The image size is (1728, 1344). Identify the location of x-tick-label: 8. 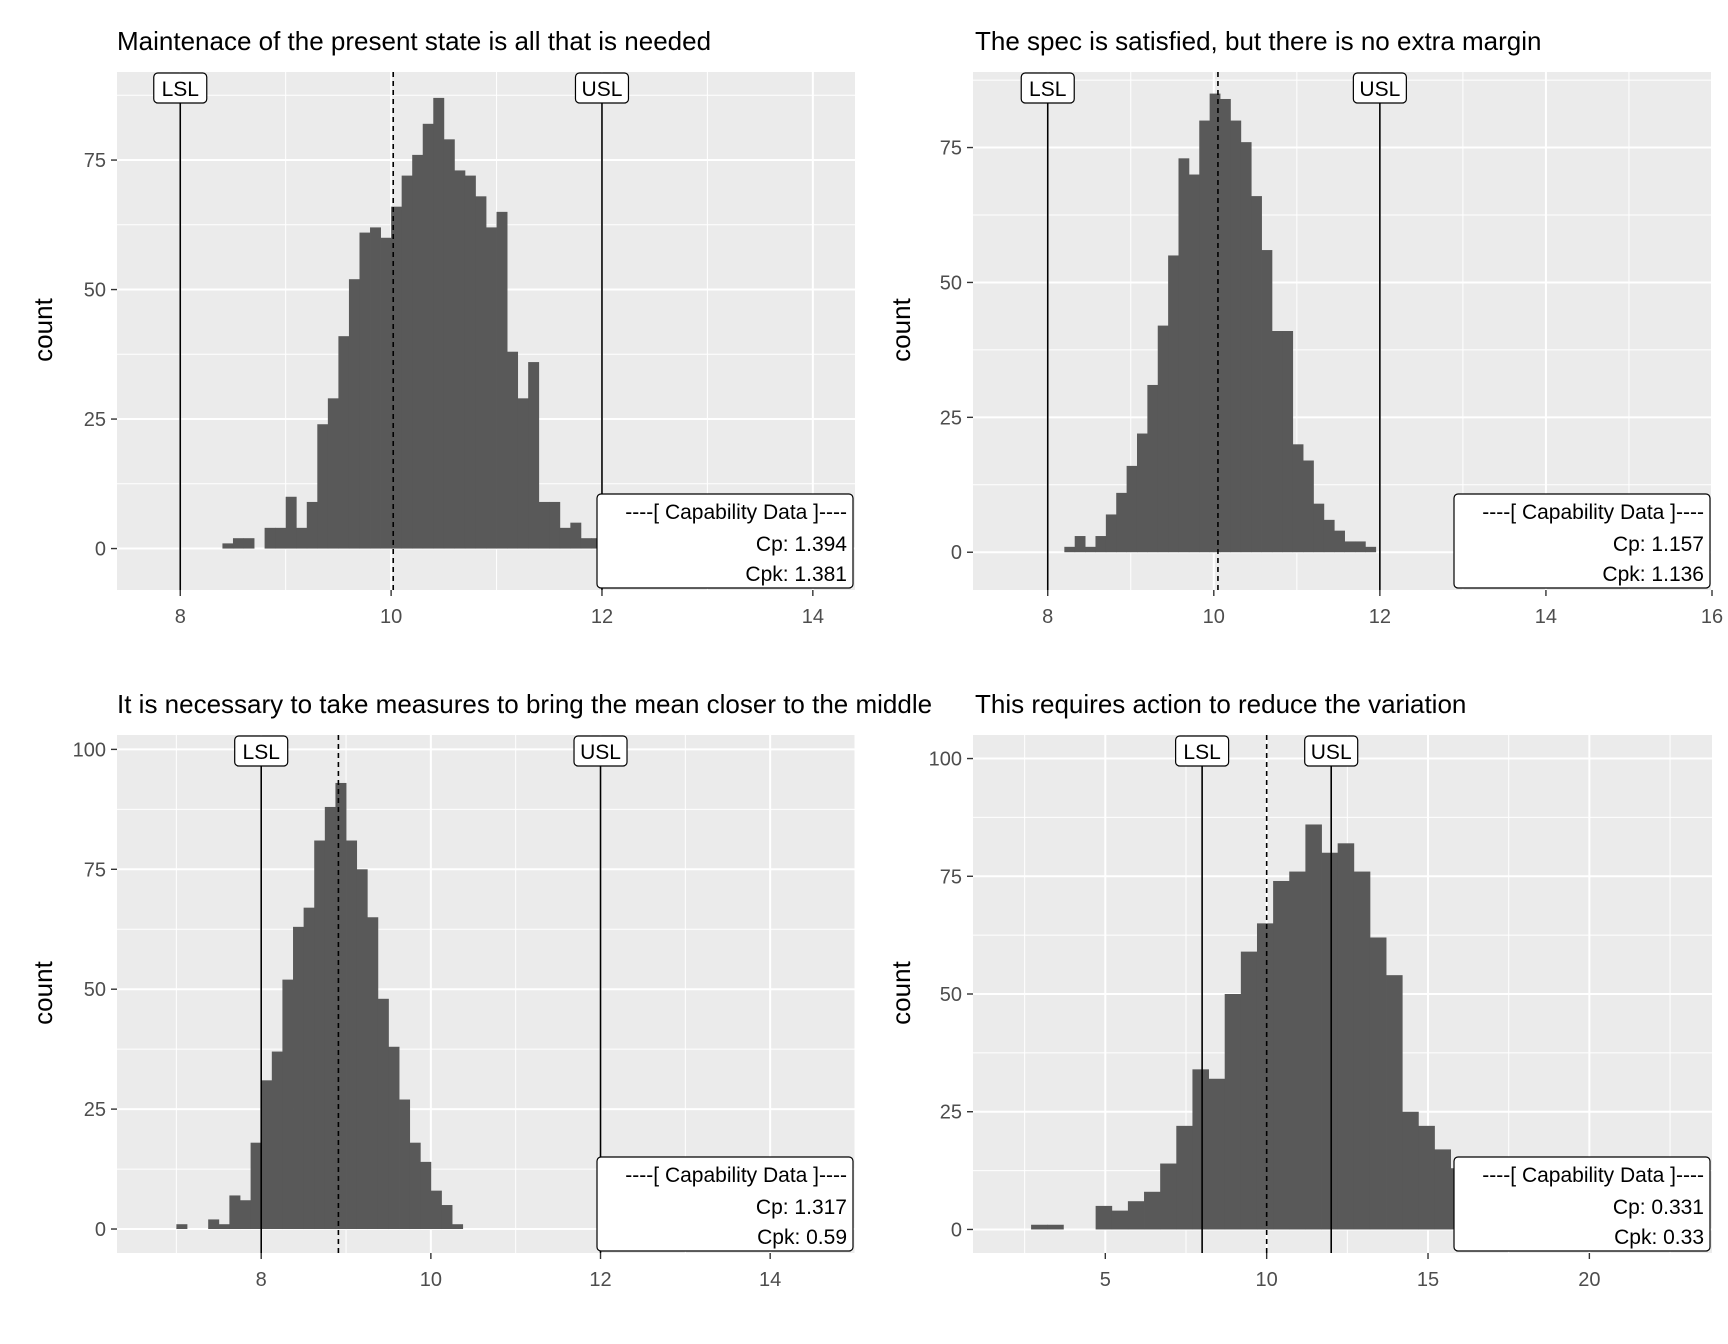
(180, 617).